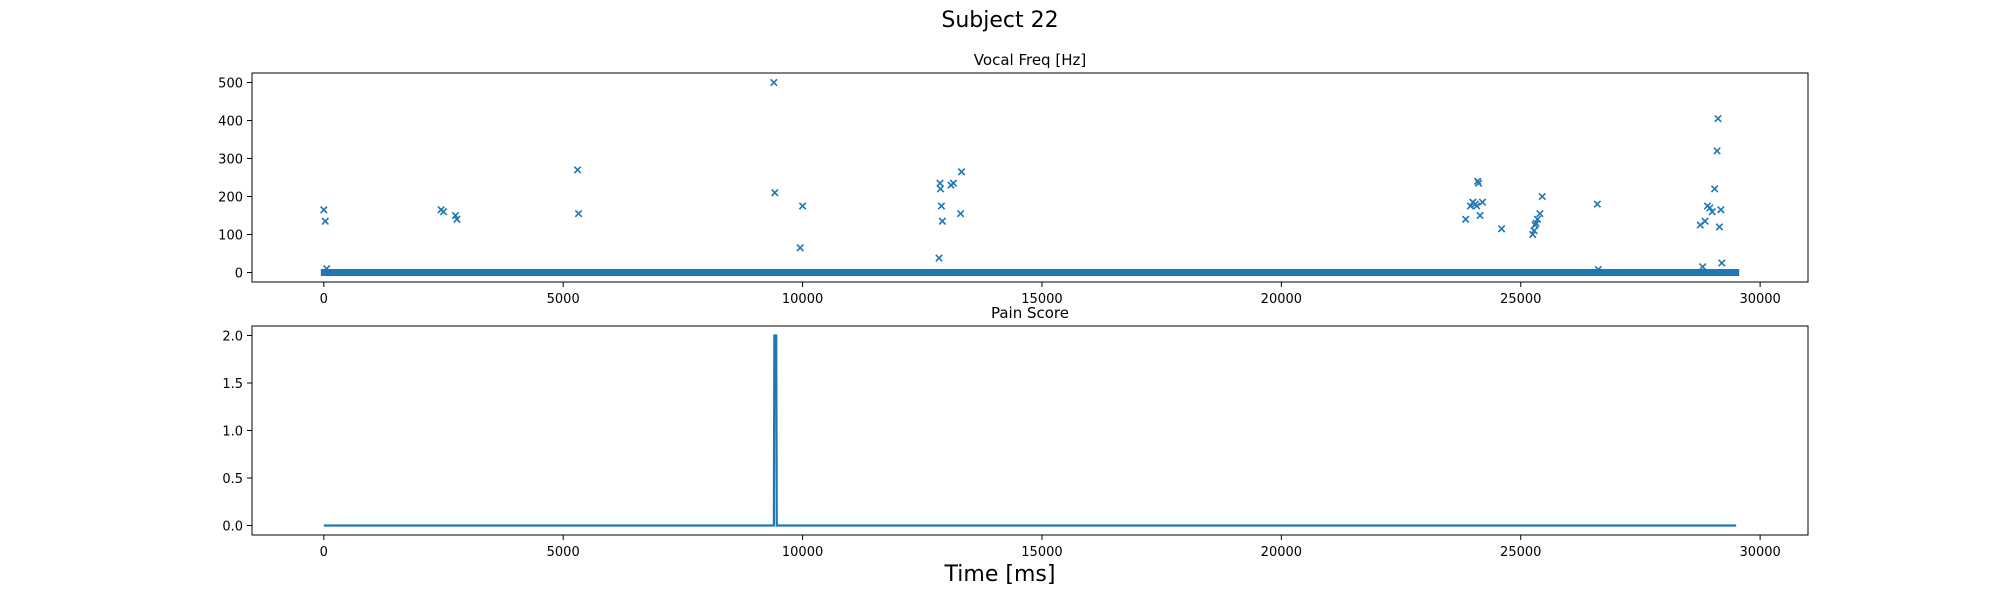 The width and height of the screenshot is (2000, 600). Describe the element at coordinates (232, 384) in the screenshot. I see `y-tick-label: 1.5` at that location.